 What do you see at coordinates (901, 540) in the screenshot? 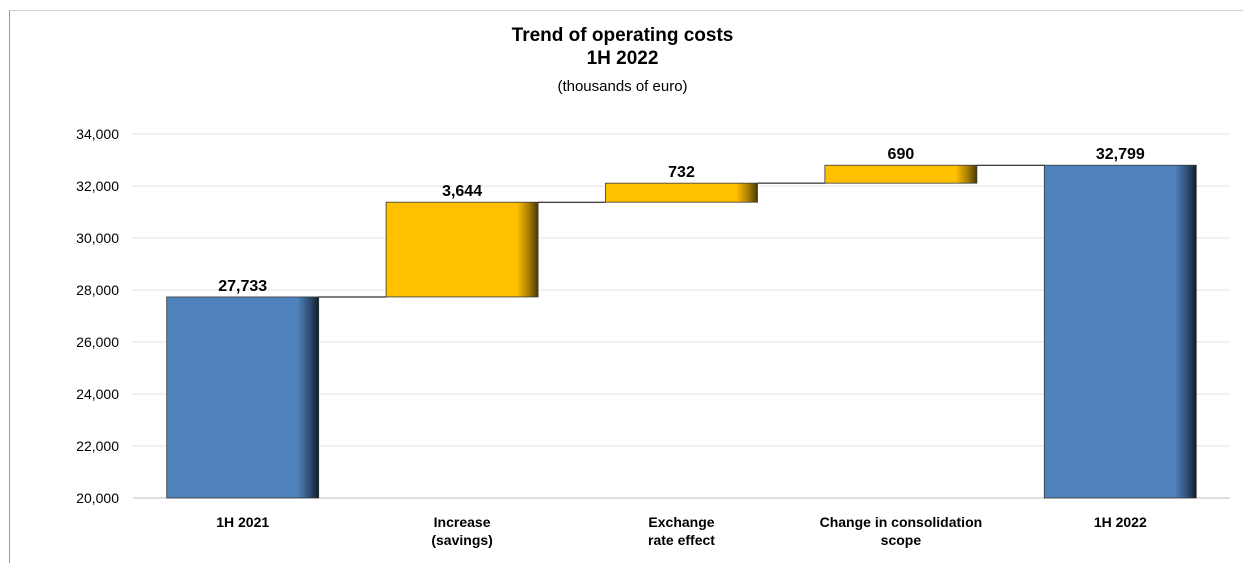
I see `category-label: scope` at bounding box center [901, 540].